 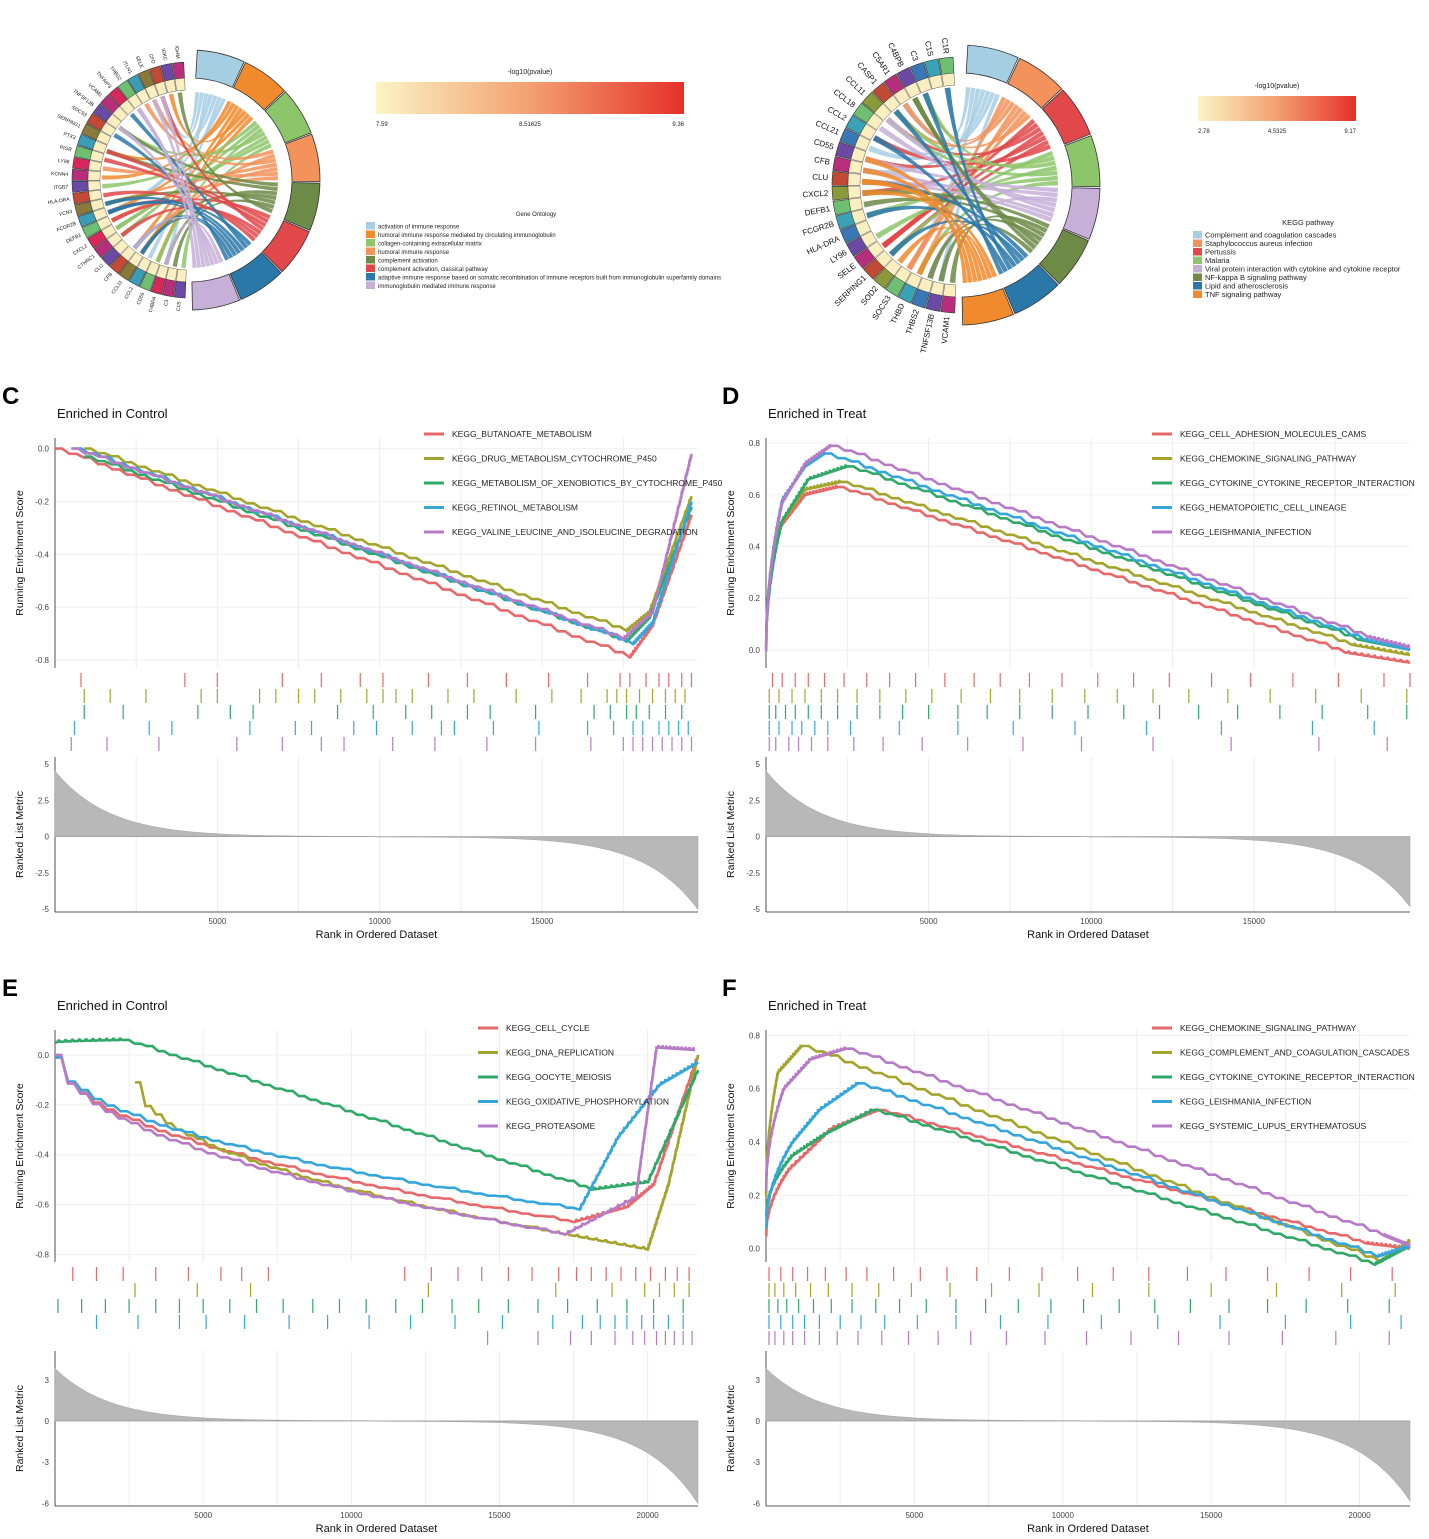 What do you see at coordinates (176, 52) in the screenshot?
I see `gene-label: IGHM` at bounding box center [176, 52].